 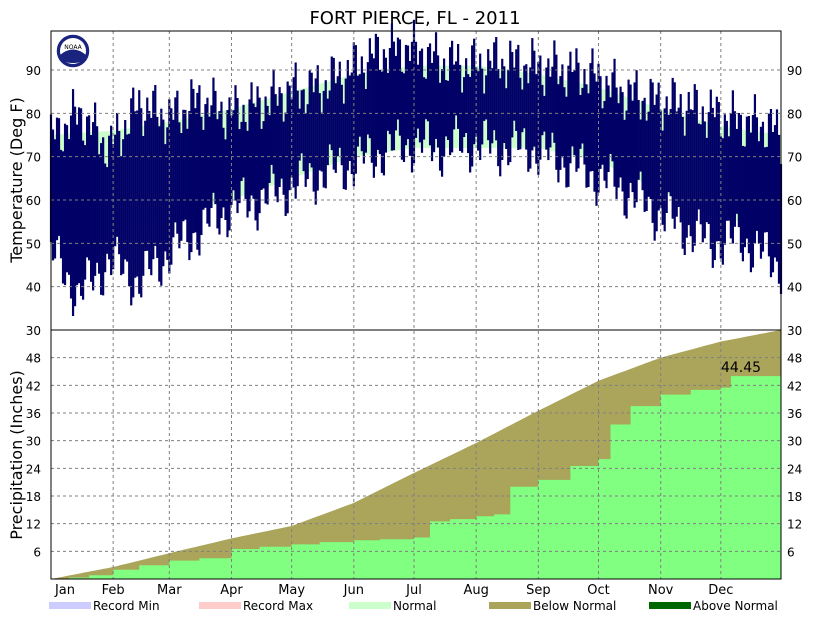 What do you see at coordinates (220, 605) in the screenshot?
I see `legend-swatch` at bounding box center [220, 605].